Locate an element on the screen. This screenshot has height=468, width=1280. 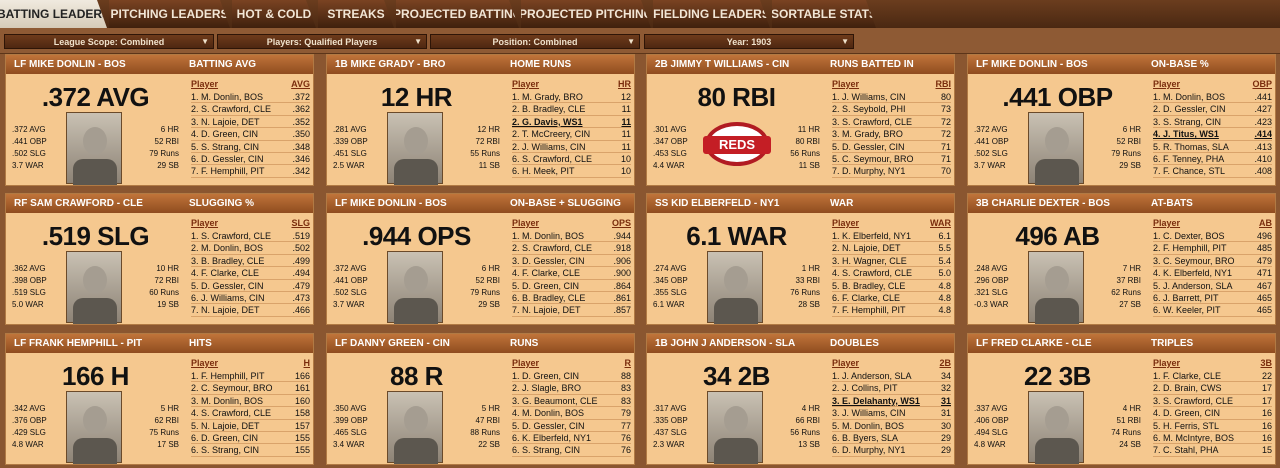
leaderboard-player: 7. C. Stahl, PHA is located at coordinates (1186, 450).